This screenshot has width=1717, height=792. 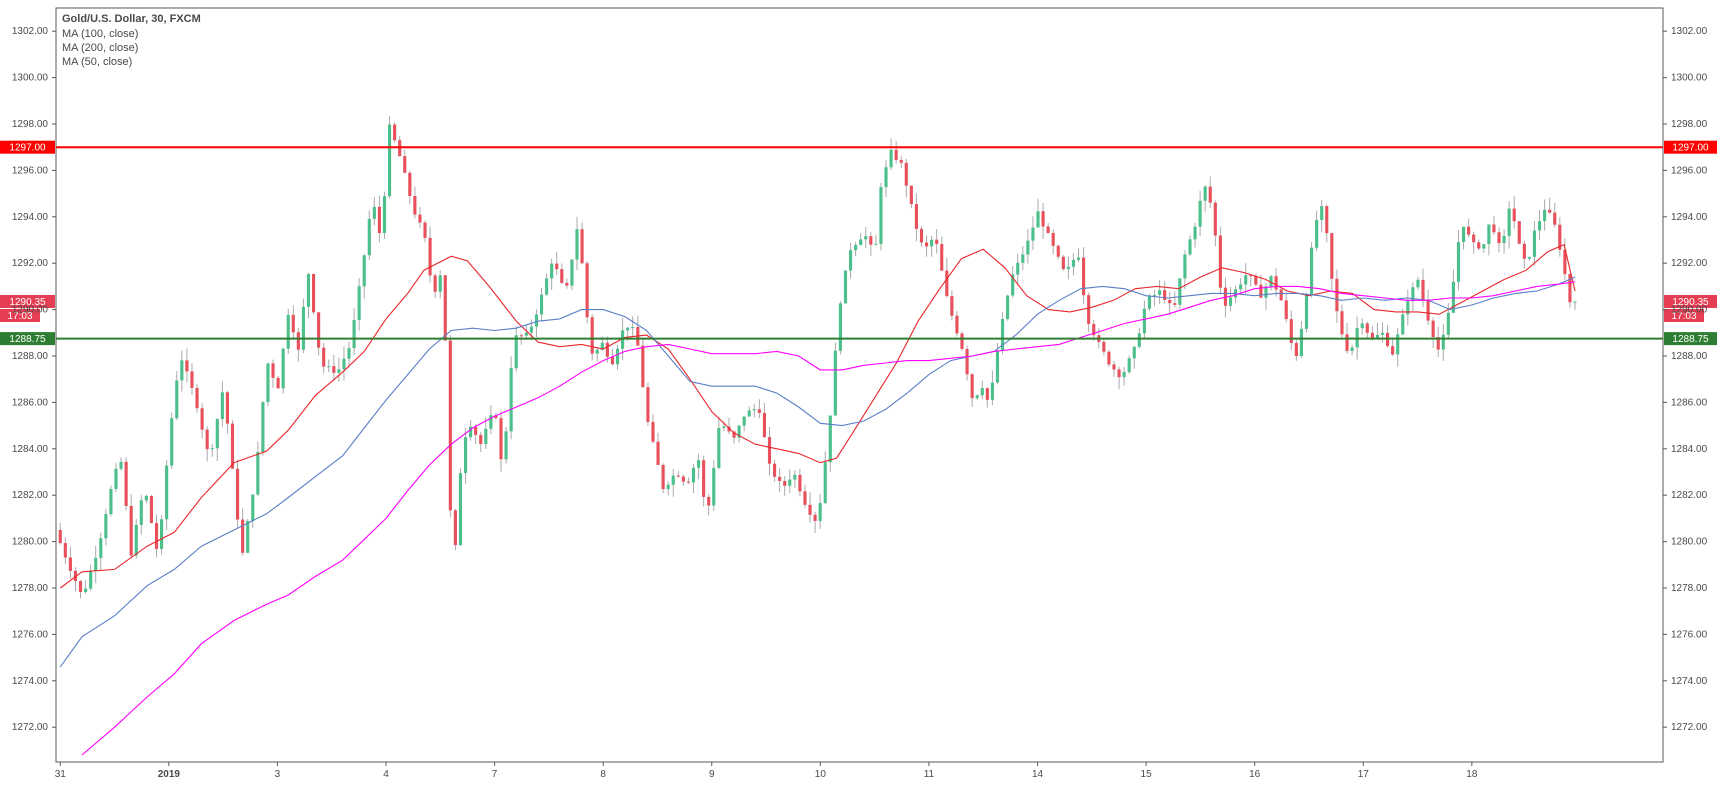 I want to click on legend-ma-200: MA (200, close), so click(x=100, y=48).